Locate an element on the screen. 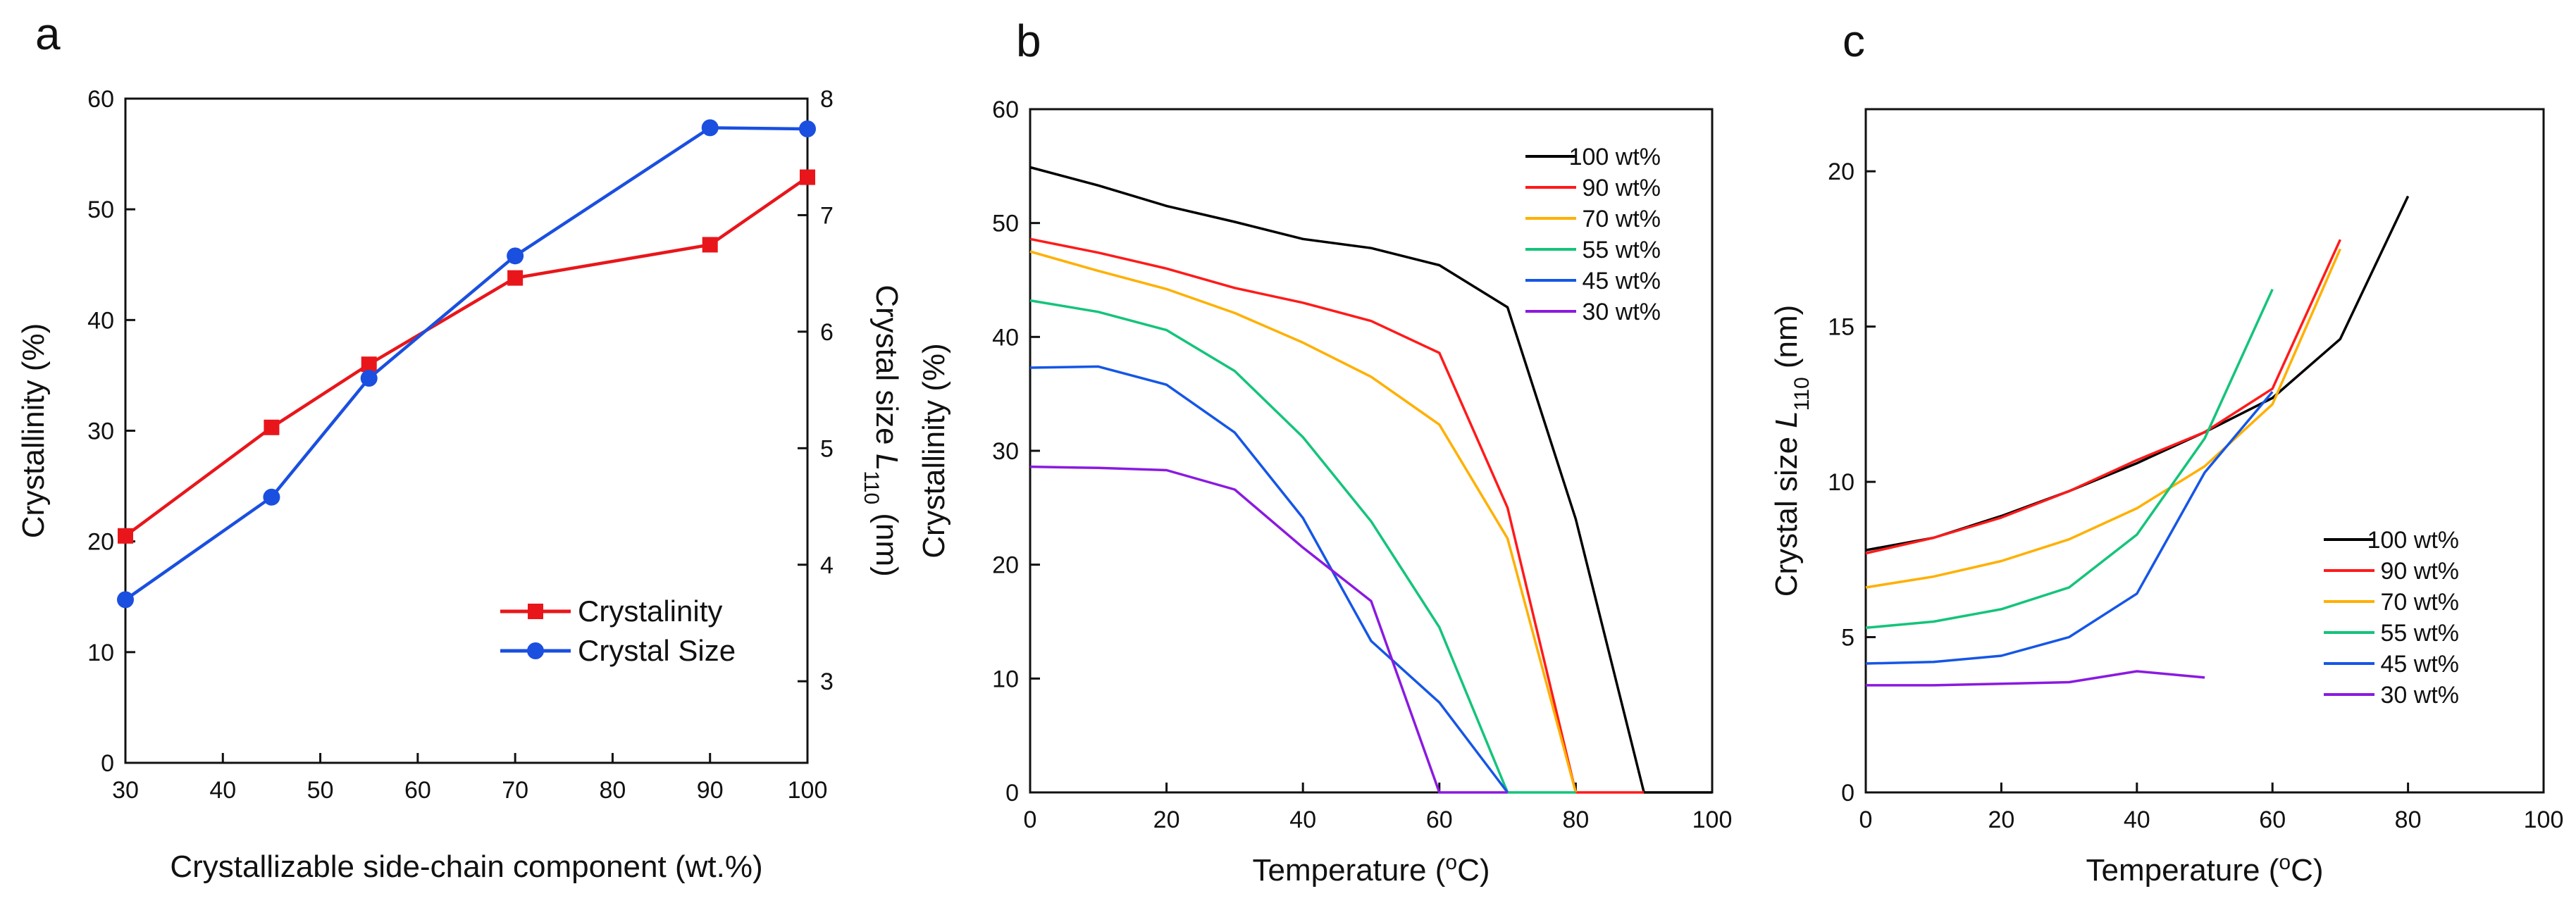 The height and width of the screenshot is (903, 2576). legend-label: Crystal Size is located at coordinates (657, 650).